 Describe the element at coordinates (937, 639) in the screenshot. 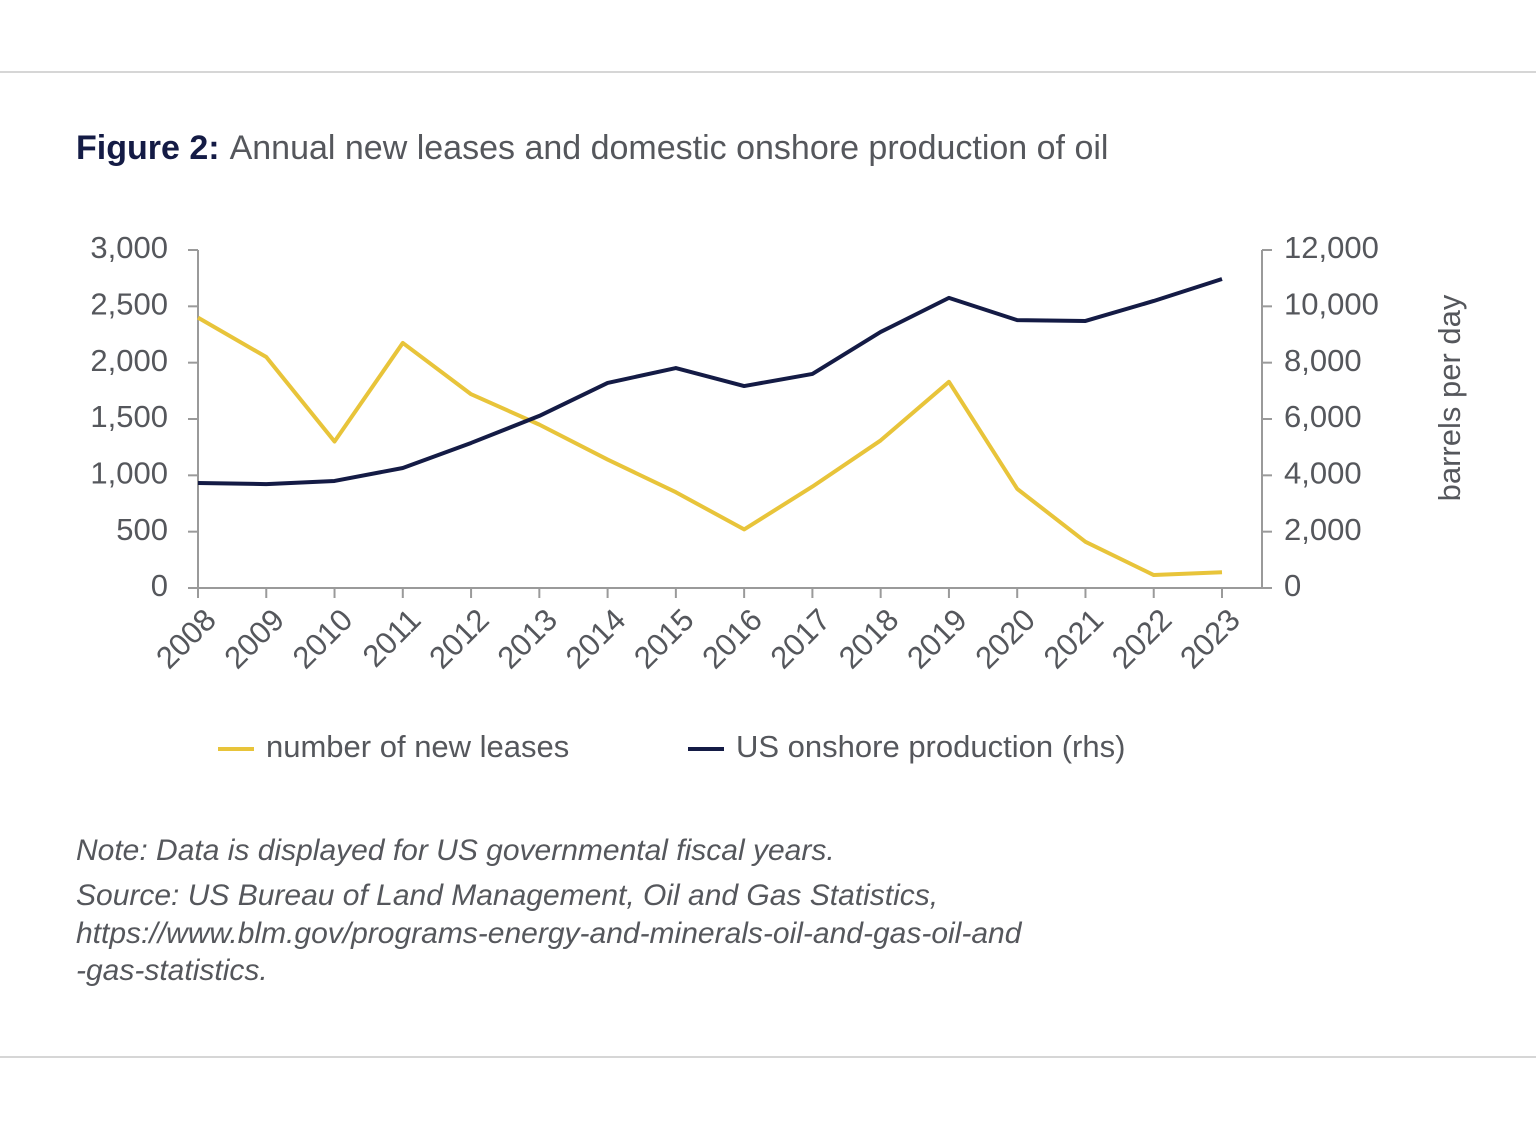

I see `x-tick-label: 2019` at that location.